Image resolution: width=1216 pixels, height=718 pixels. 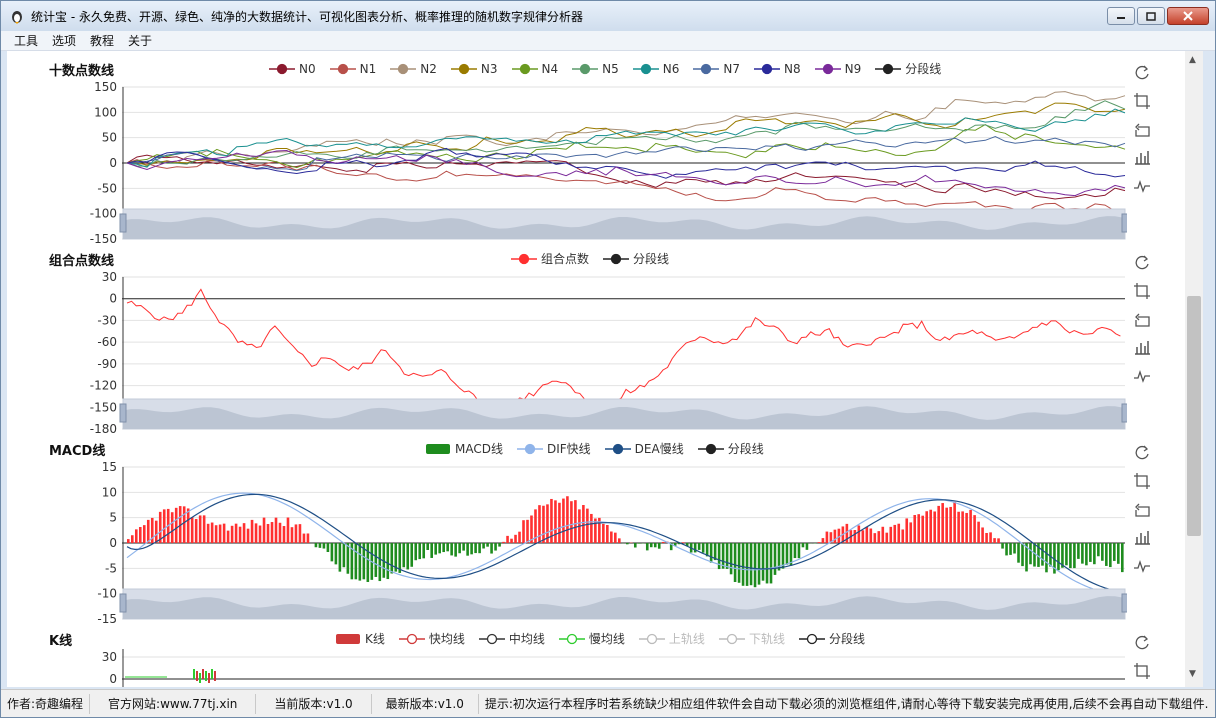 What do you see at coordinates (109, 138) in the screenshot?
I see `y-tick-label: 50` at bounding box center [109, 138].